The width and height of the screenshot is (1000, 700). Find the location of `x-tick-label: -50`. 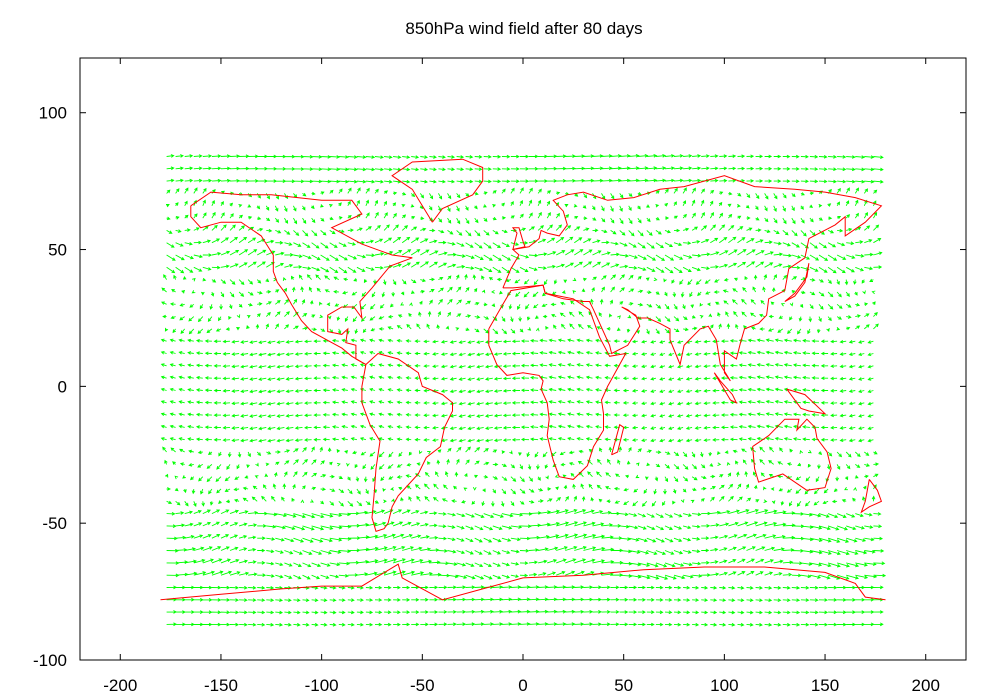

x-tick-label: -50 is located at coordinates (422, 685).